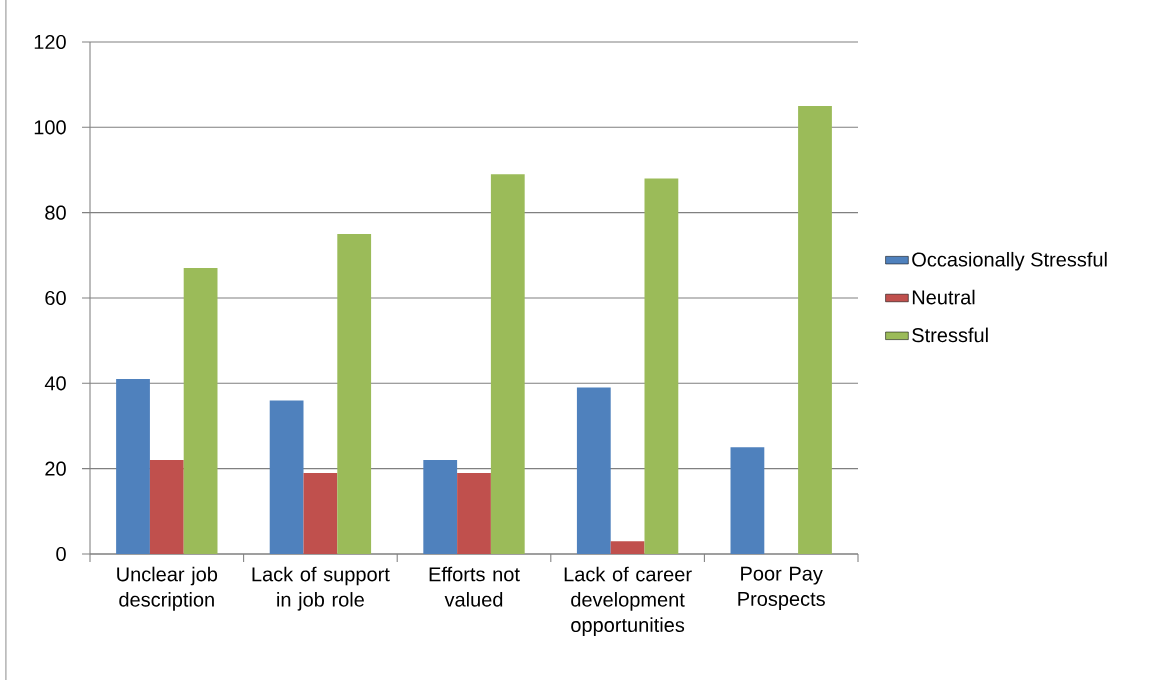 The height and width of the screenshot is (680, 1167). I want to click on x-tick-label: Lack of career development opportunities, so click(628, 601).